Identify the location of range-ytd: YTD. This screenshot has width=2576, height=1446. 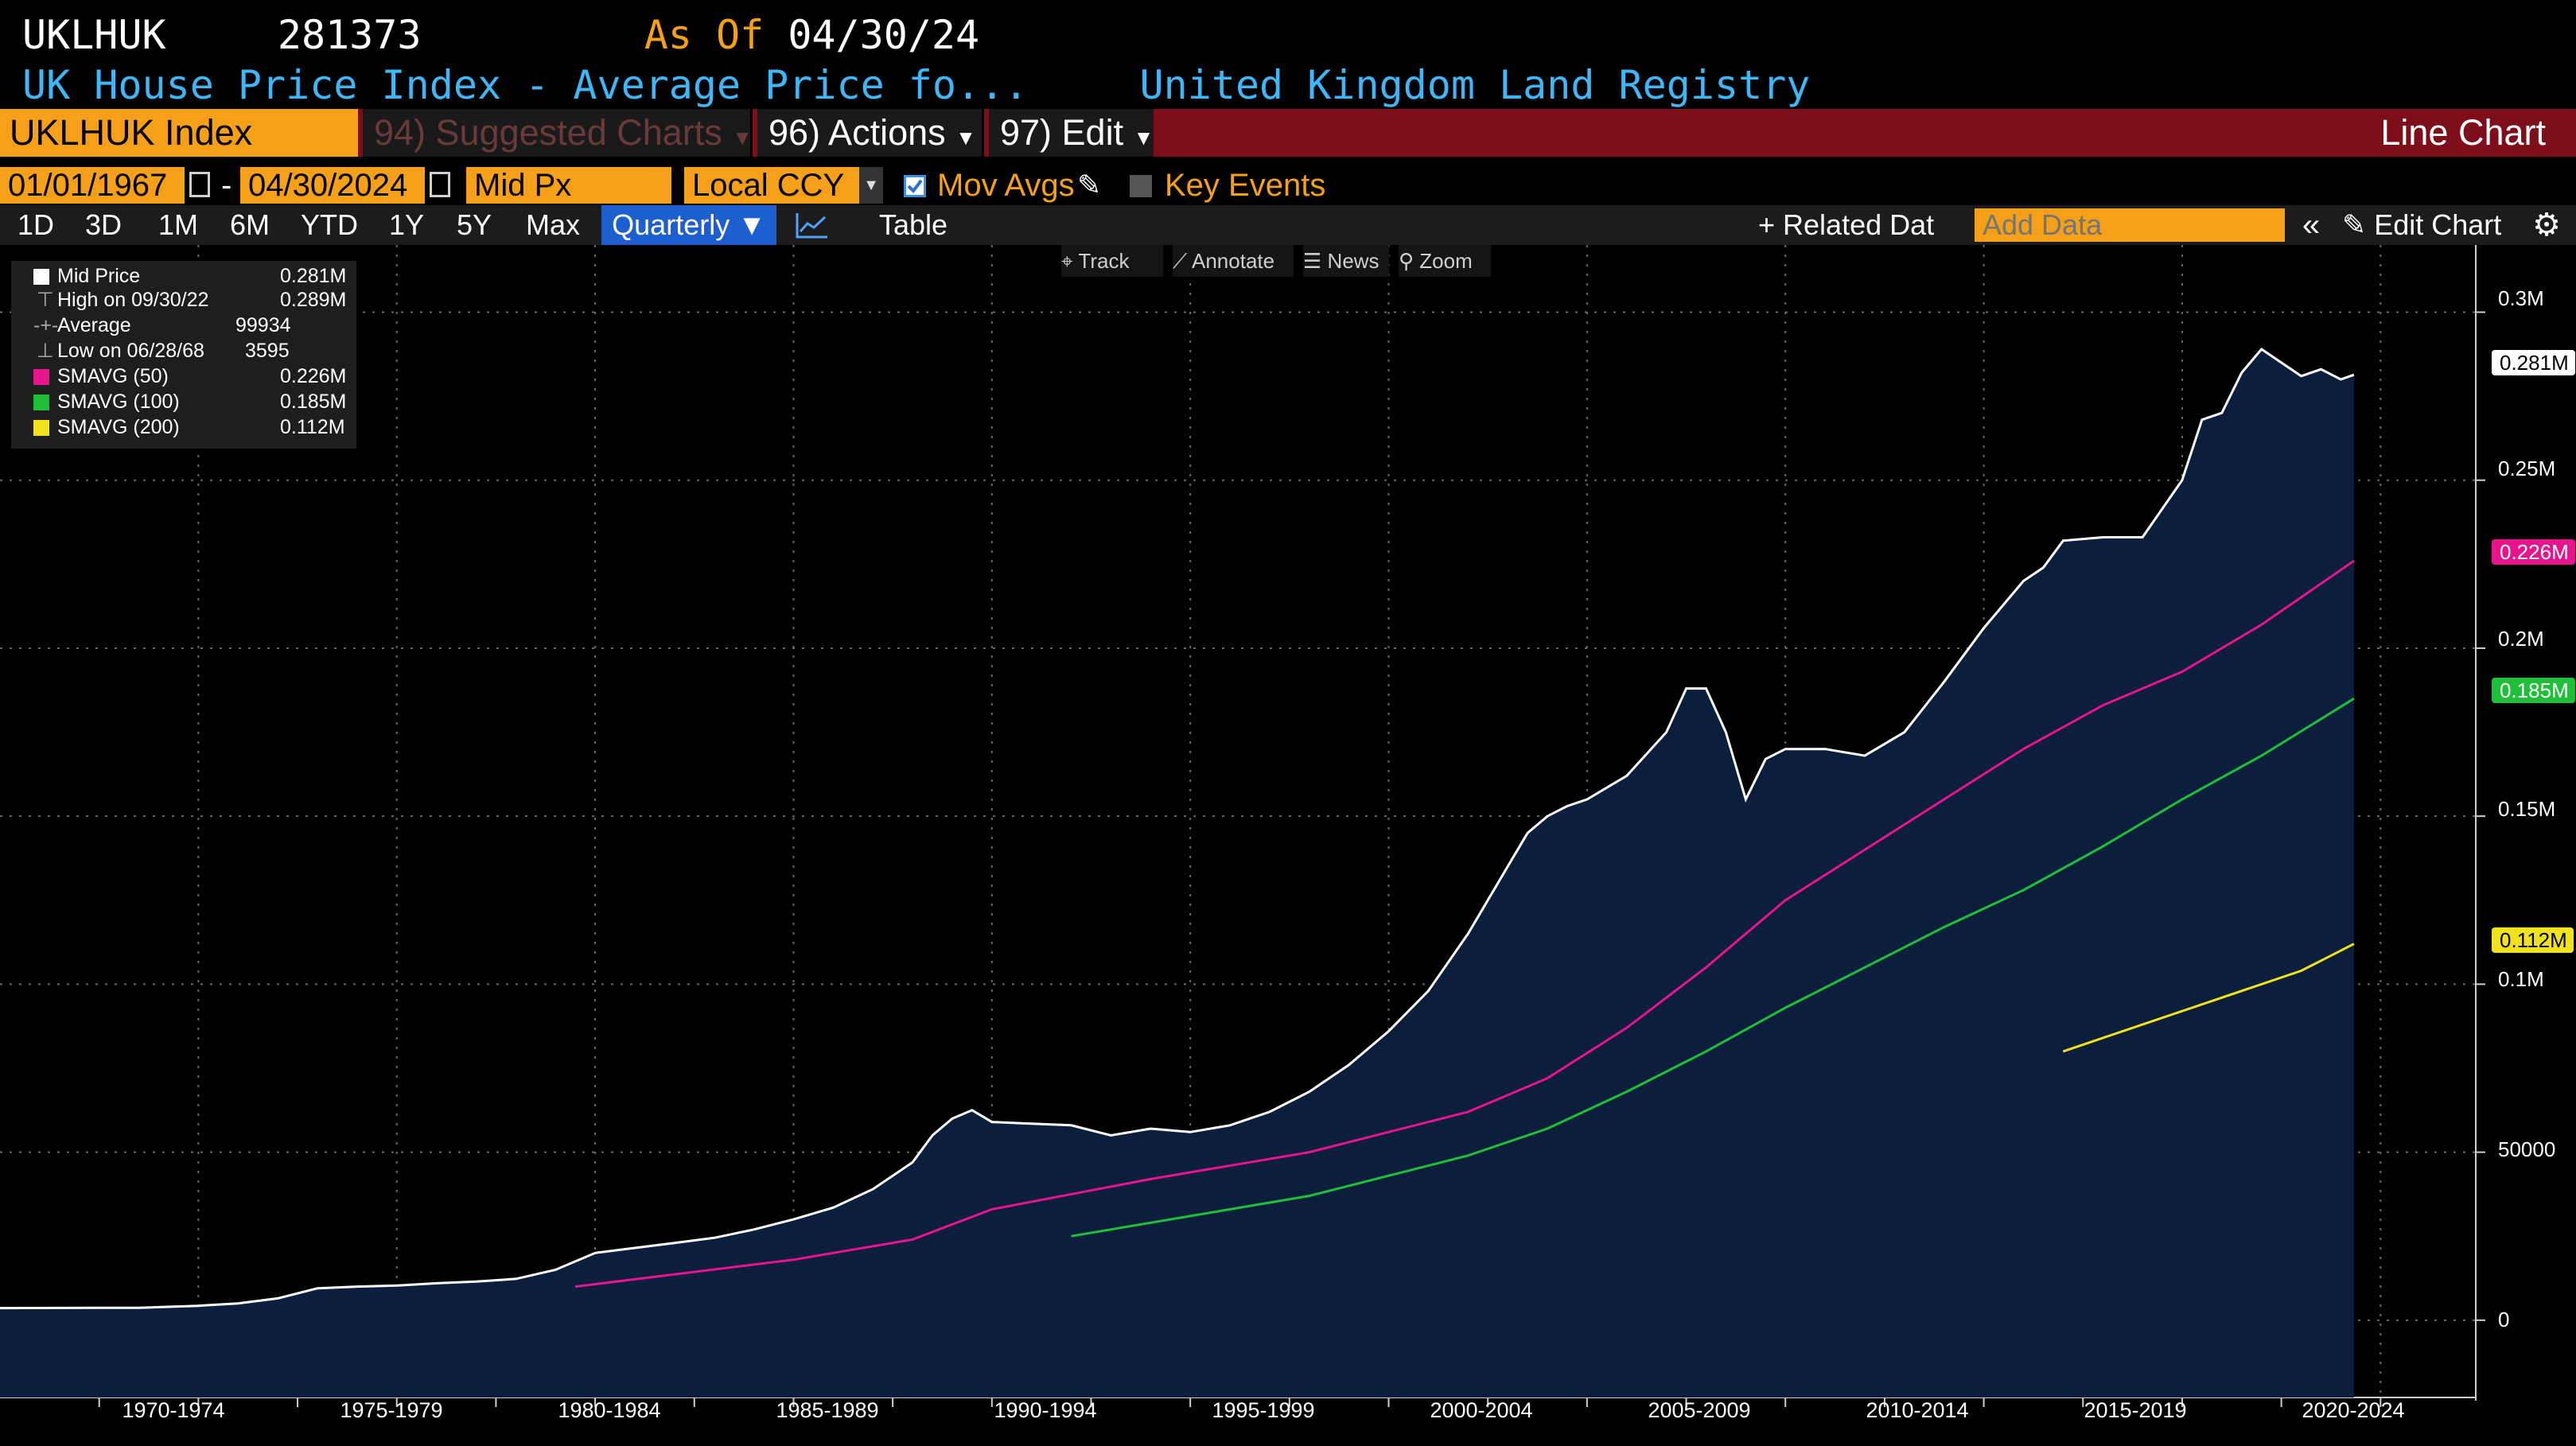
(330, 224).